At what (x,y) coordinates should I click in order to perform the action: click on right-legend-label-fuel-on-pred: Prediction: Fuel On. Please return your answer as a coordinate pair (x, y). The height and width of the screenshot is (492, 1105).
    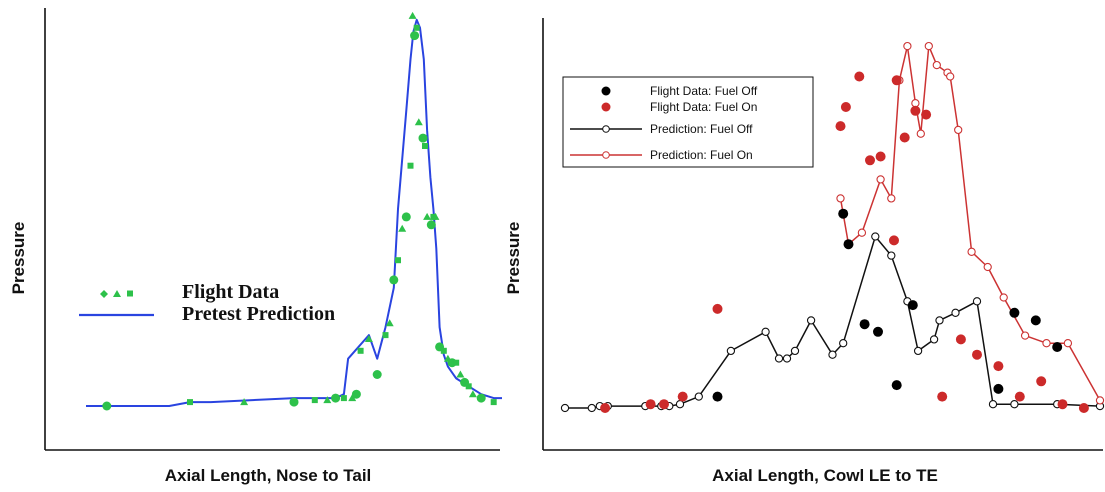
    Looking at the image, I should click on (701, 155).